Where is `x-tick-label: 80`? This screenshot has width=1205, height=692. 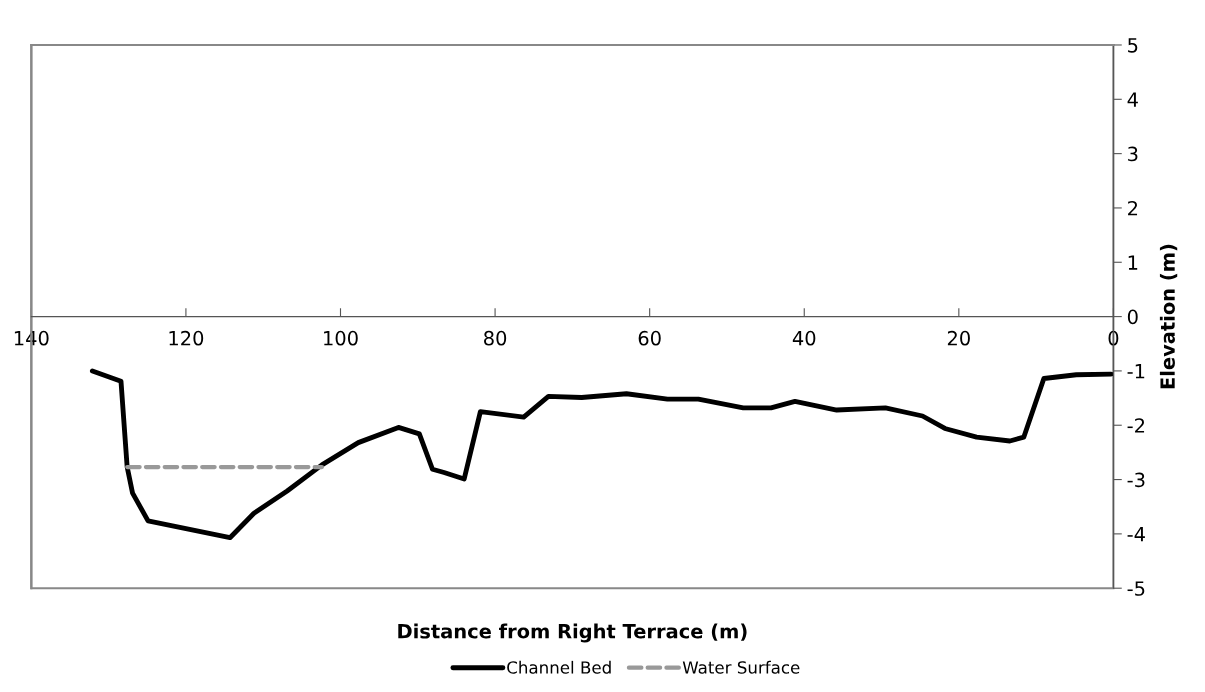
x-tick-label: 80 is located at coordinates (495, 338).